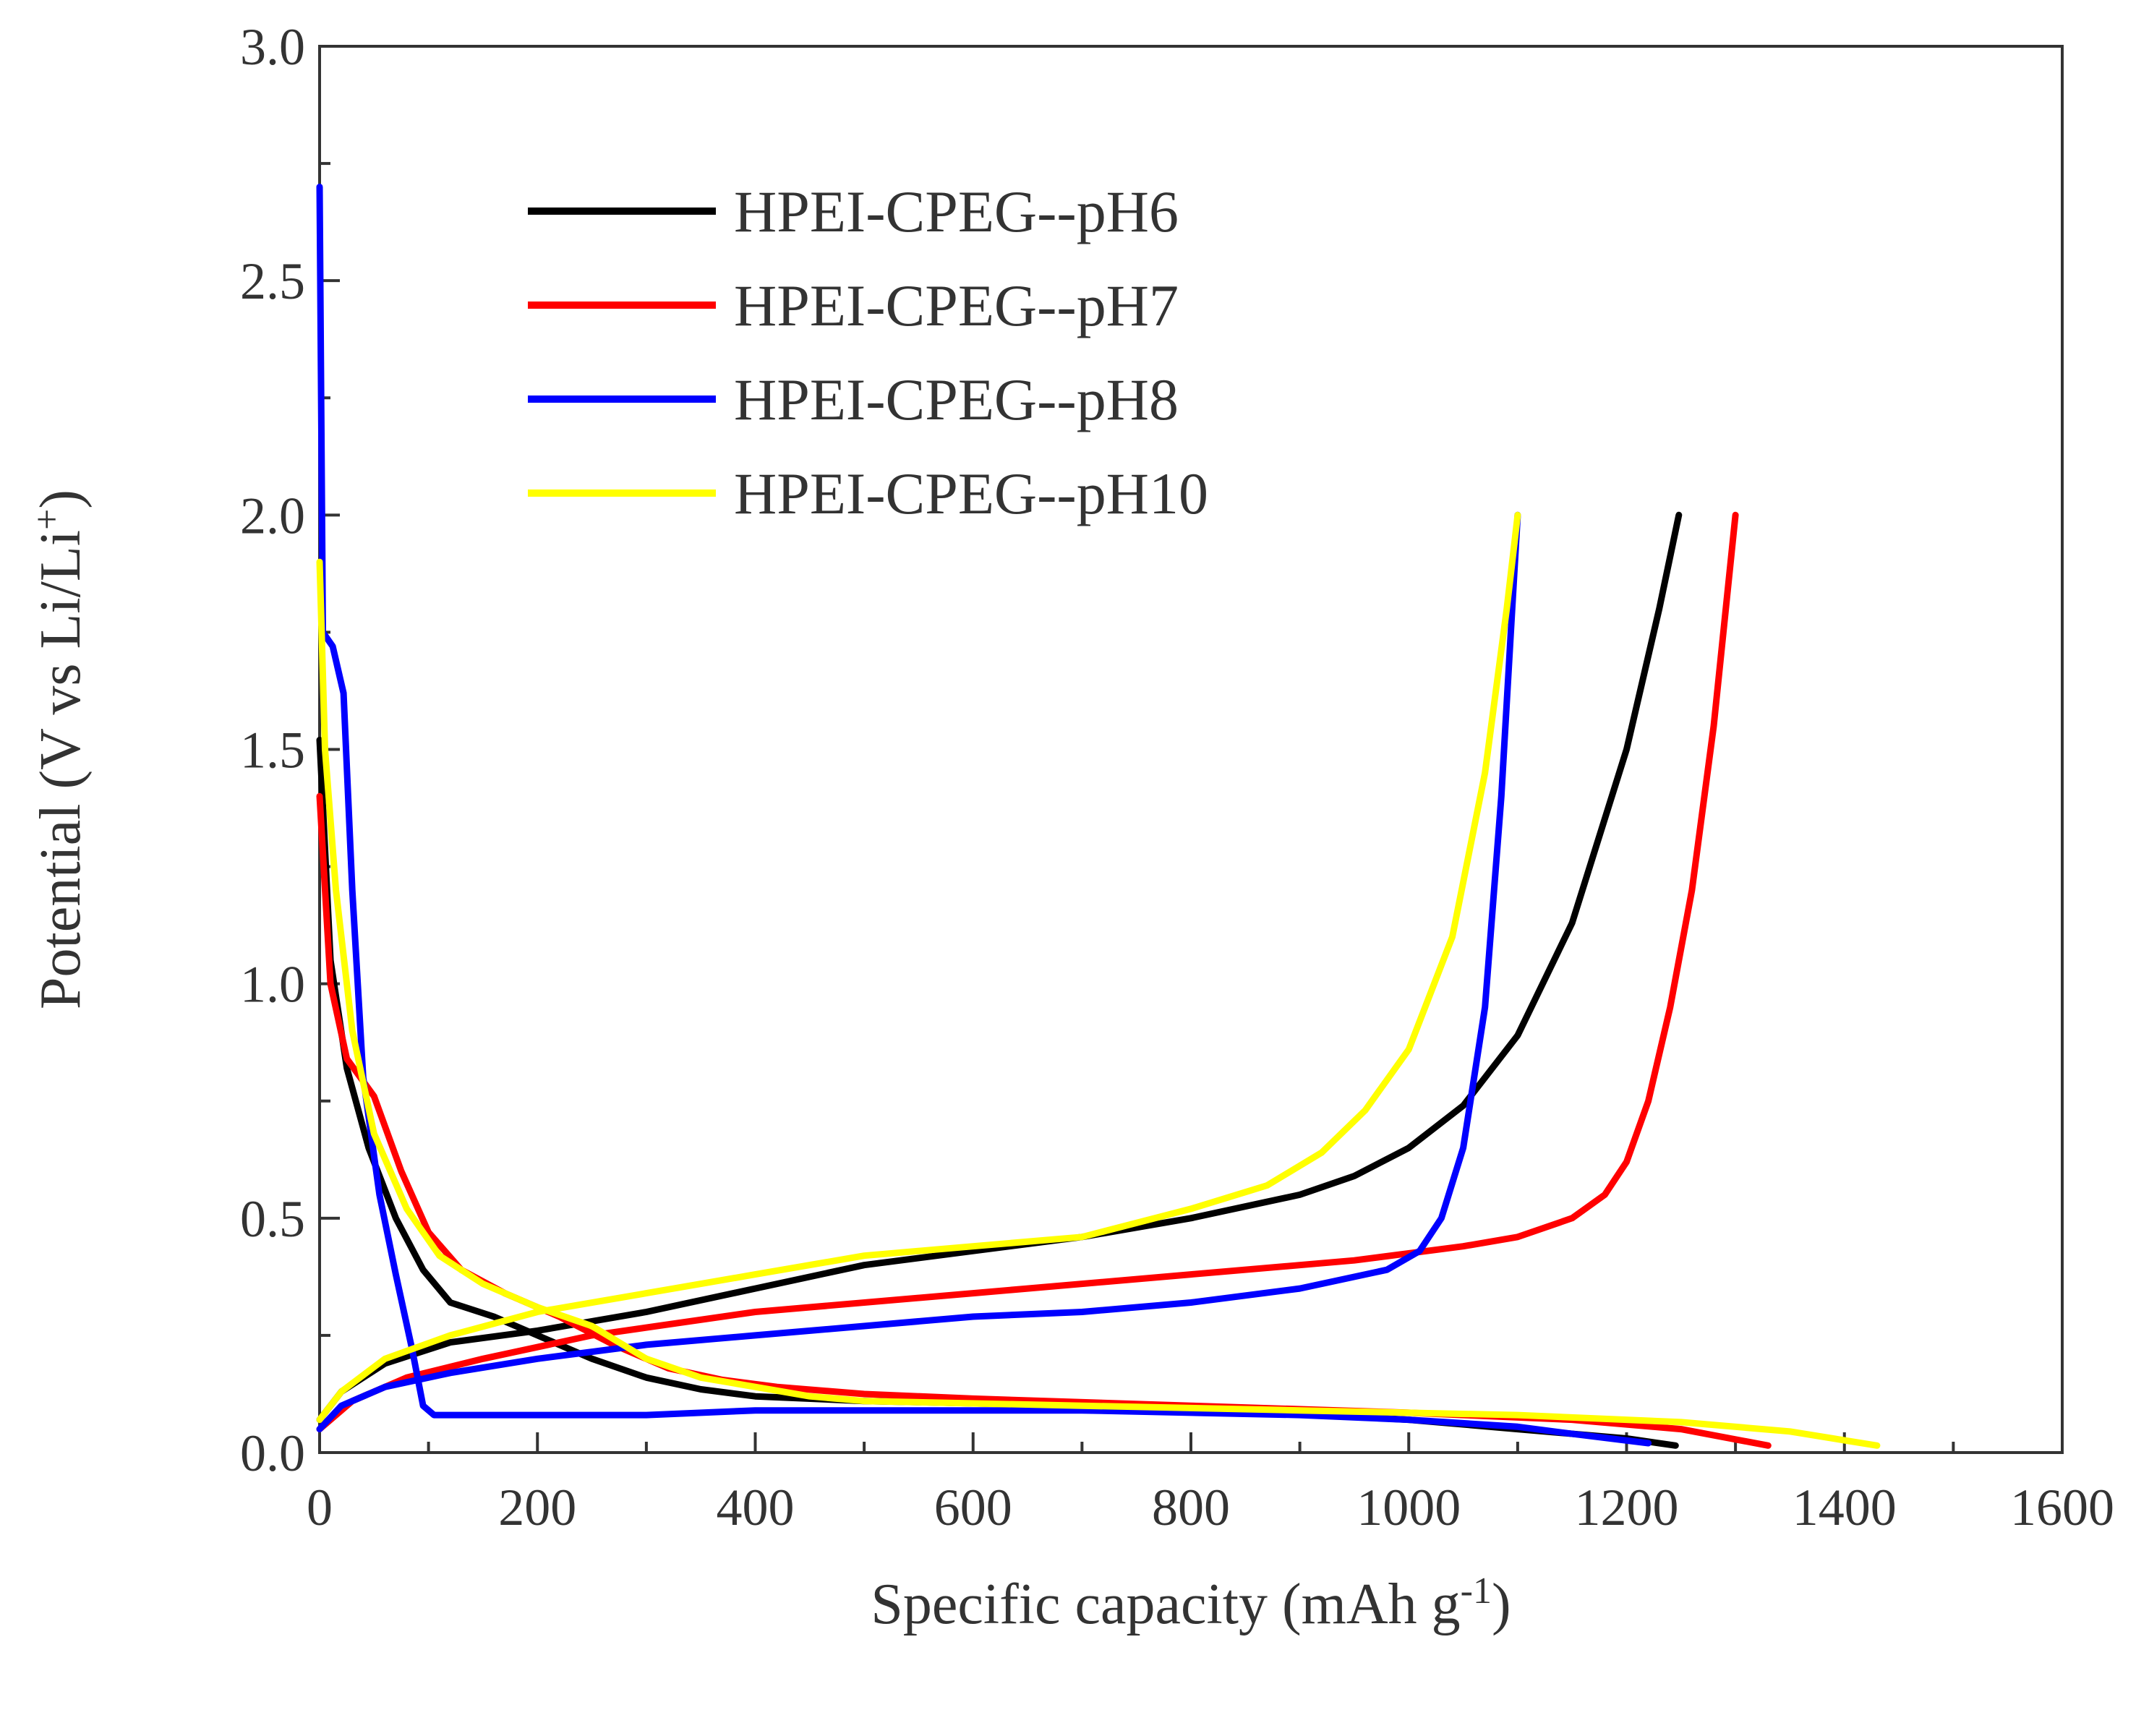 The width and height of the screenshot is (2149, 1736). I want to click on x-tick-label: 1000, so click(1409, 1507).